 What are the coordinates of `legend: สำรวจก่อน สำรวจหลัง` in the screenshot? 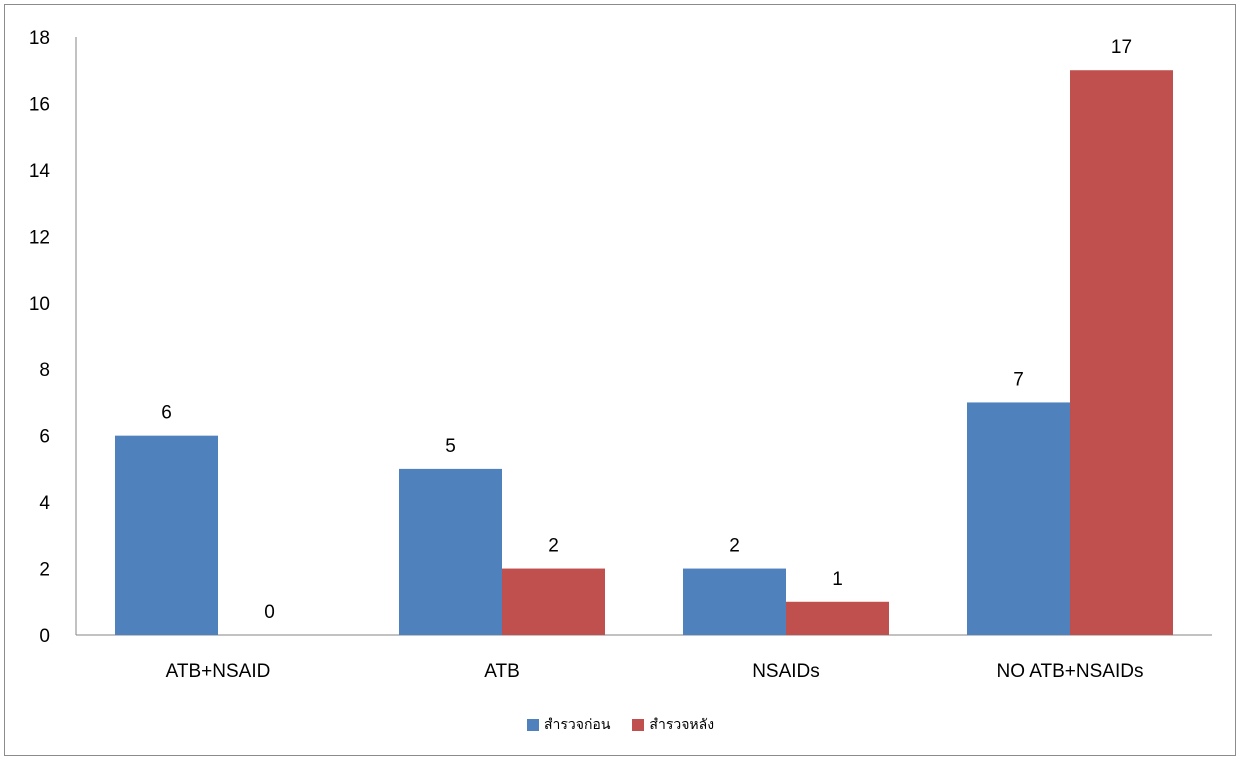 It's located at (620, 725).